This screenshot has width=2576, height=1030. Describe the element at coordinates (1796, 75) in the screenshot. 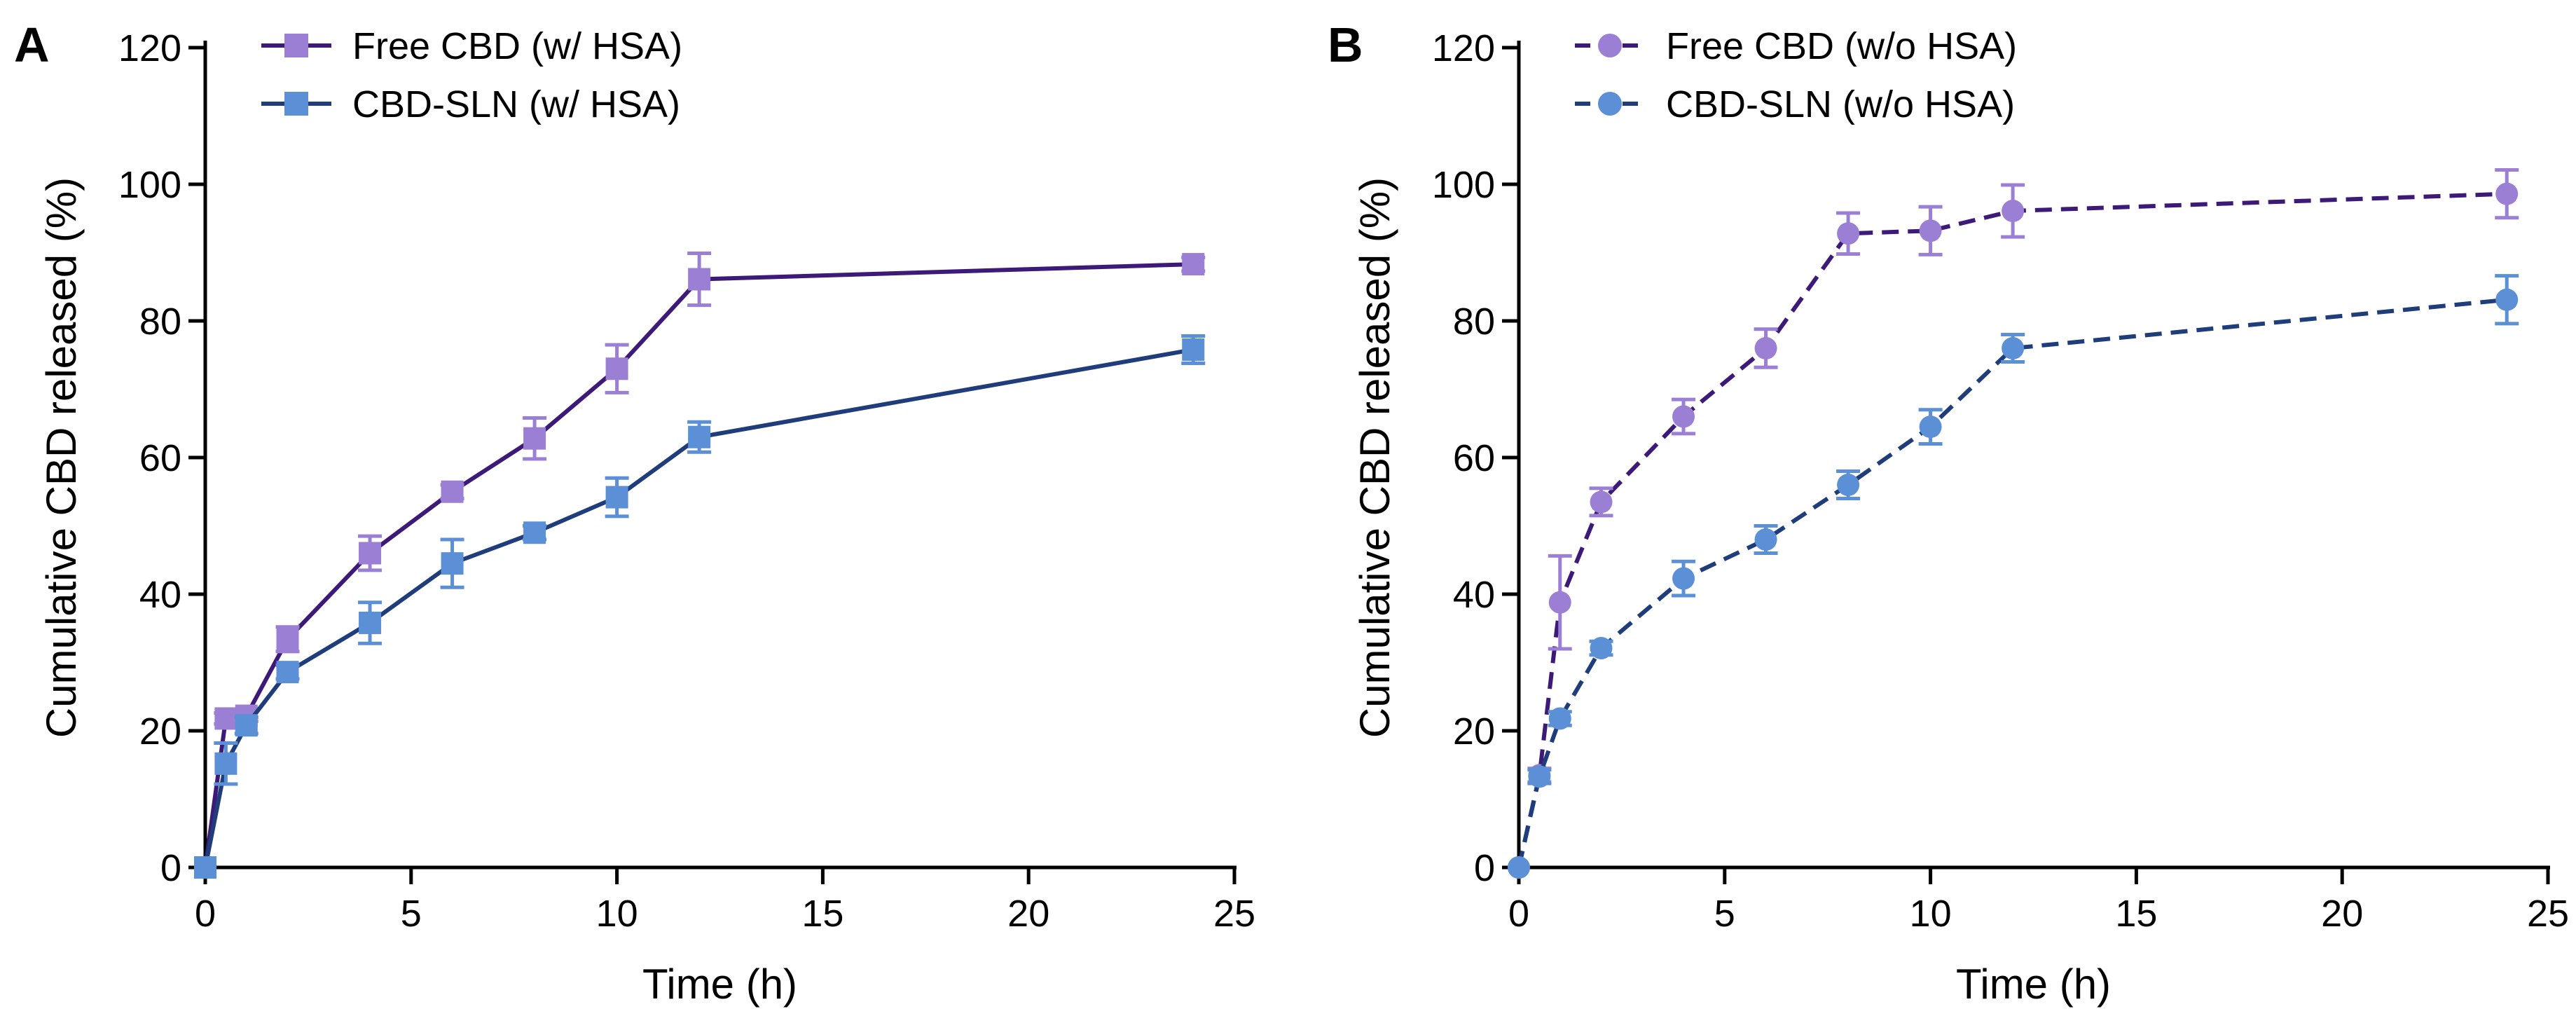

I see `legend: Free CBD (w/o HSA) CBD-SLN (w/o HSA)` at that location.